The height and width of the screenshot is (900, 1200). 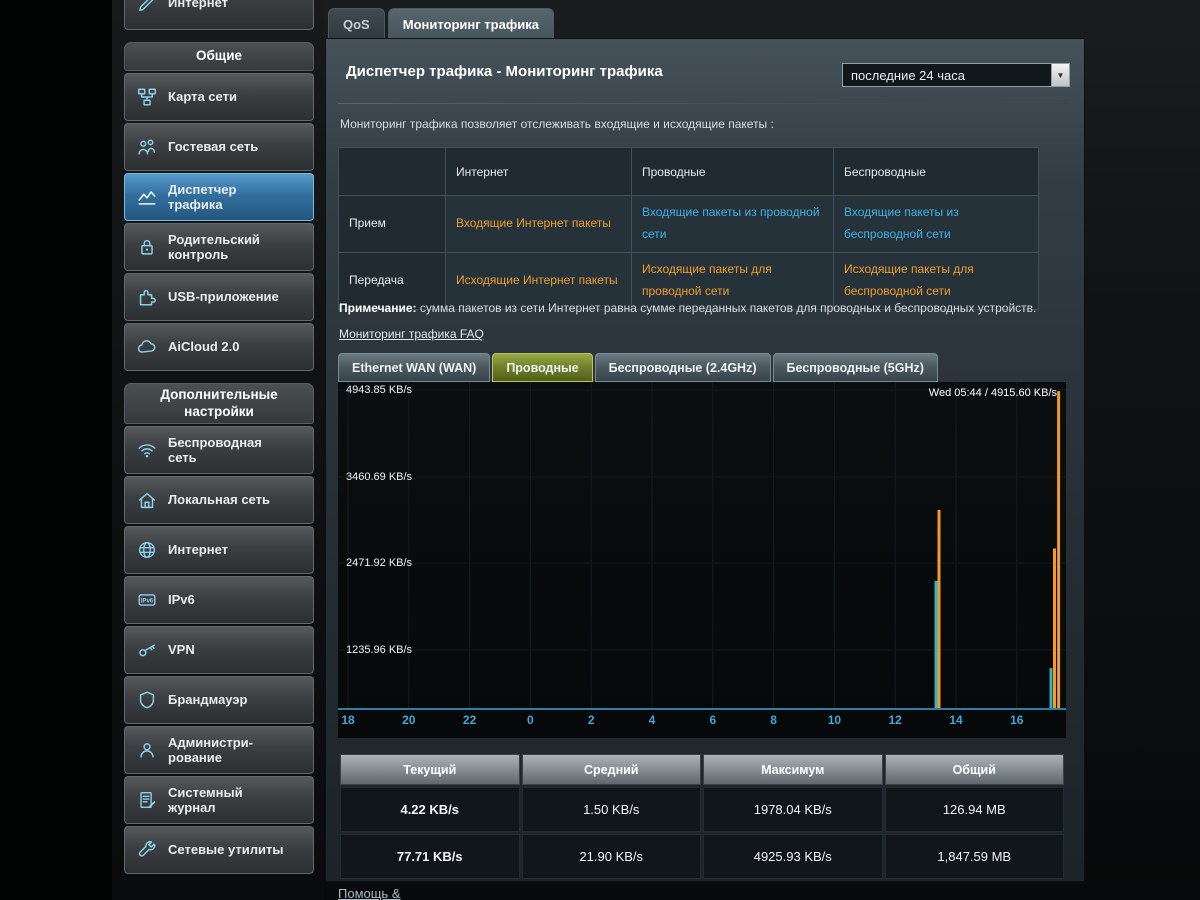 What do you see at coordinates (147, 450) in the screenshot?
I see `wifi-icon` at bounding box center [147, 450].